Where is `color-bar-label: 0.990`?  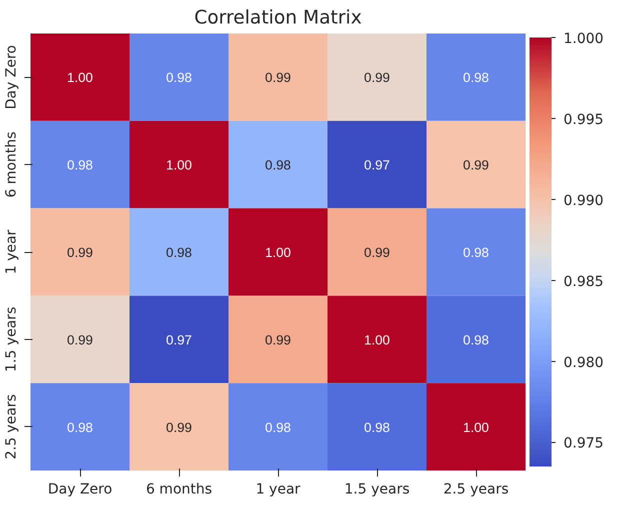 color-bar-label: 0.990 is located at coordinates (584, 200).